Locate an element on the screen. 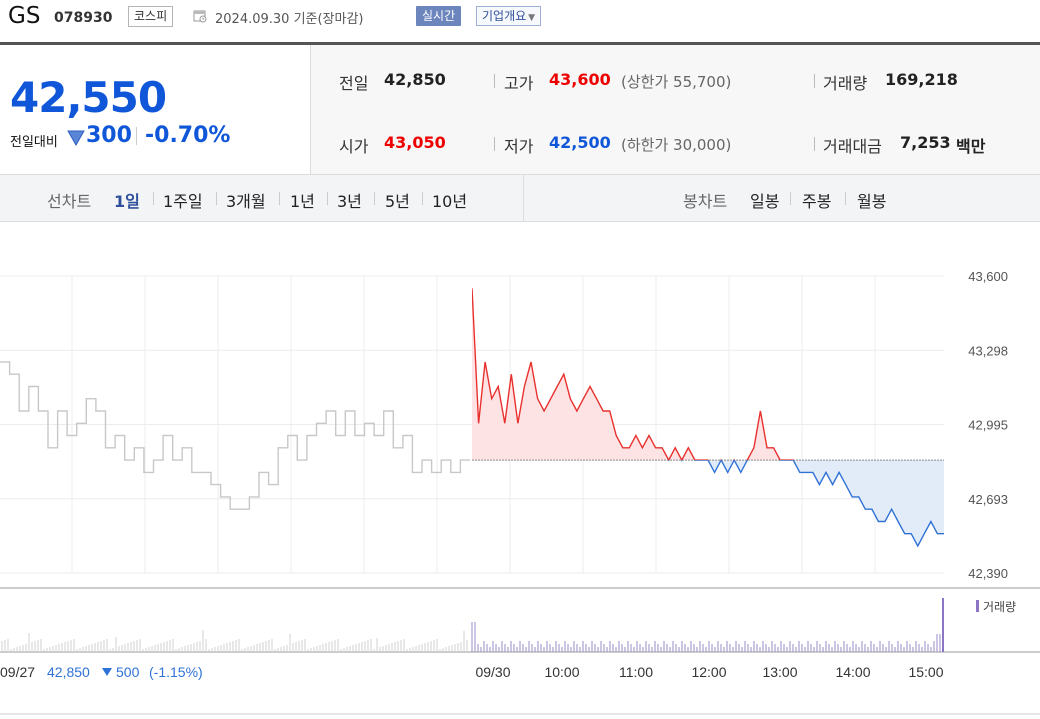 Image resolution: width=1040 pixels, height=719 pixels. period-selector: 선차트 1일 1주일 3개월 1년 3년 5년 10년 봉차트 일봉 주봉 월봉 is located at coordinates (520, 198).